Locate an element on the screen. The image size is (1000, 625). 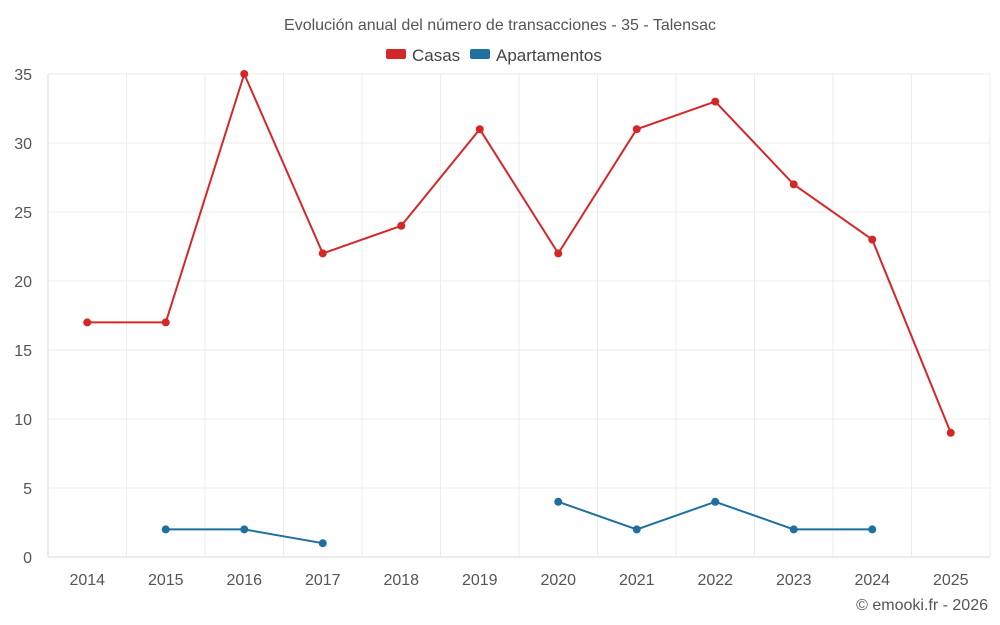
y-tick-label: 10 is located at coordinates (23, 420).